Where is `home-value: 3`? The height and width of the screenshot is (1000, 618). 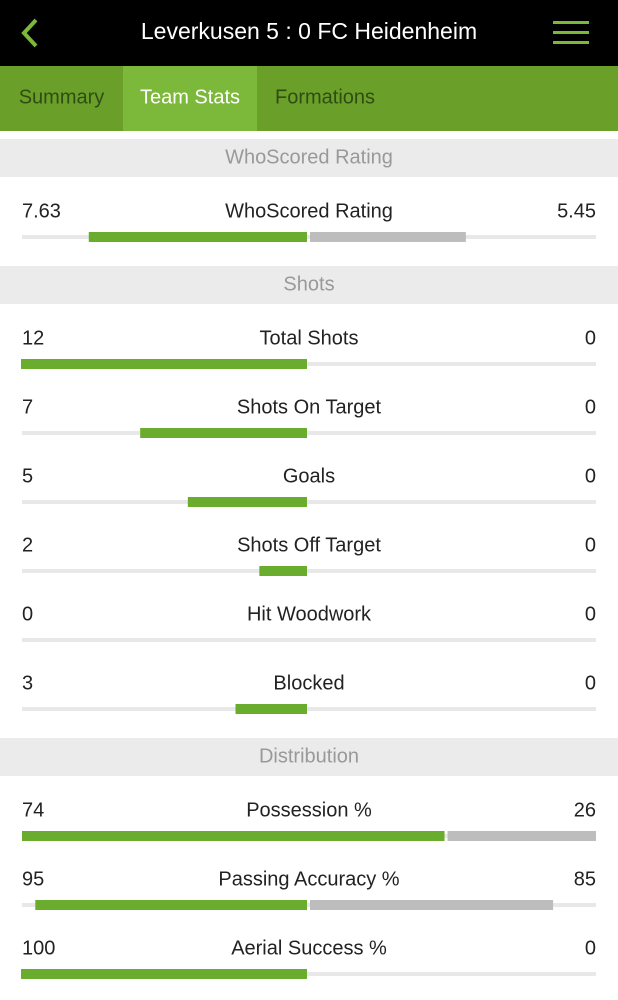
home-value: 3 is located at coordinates (27, 683).